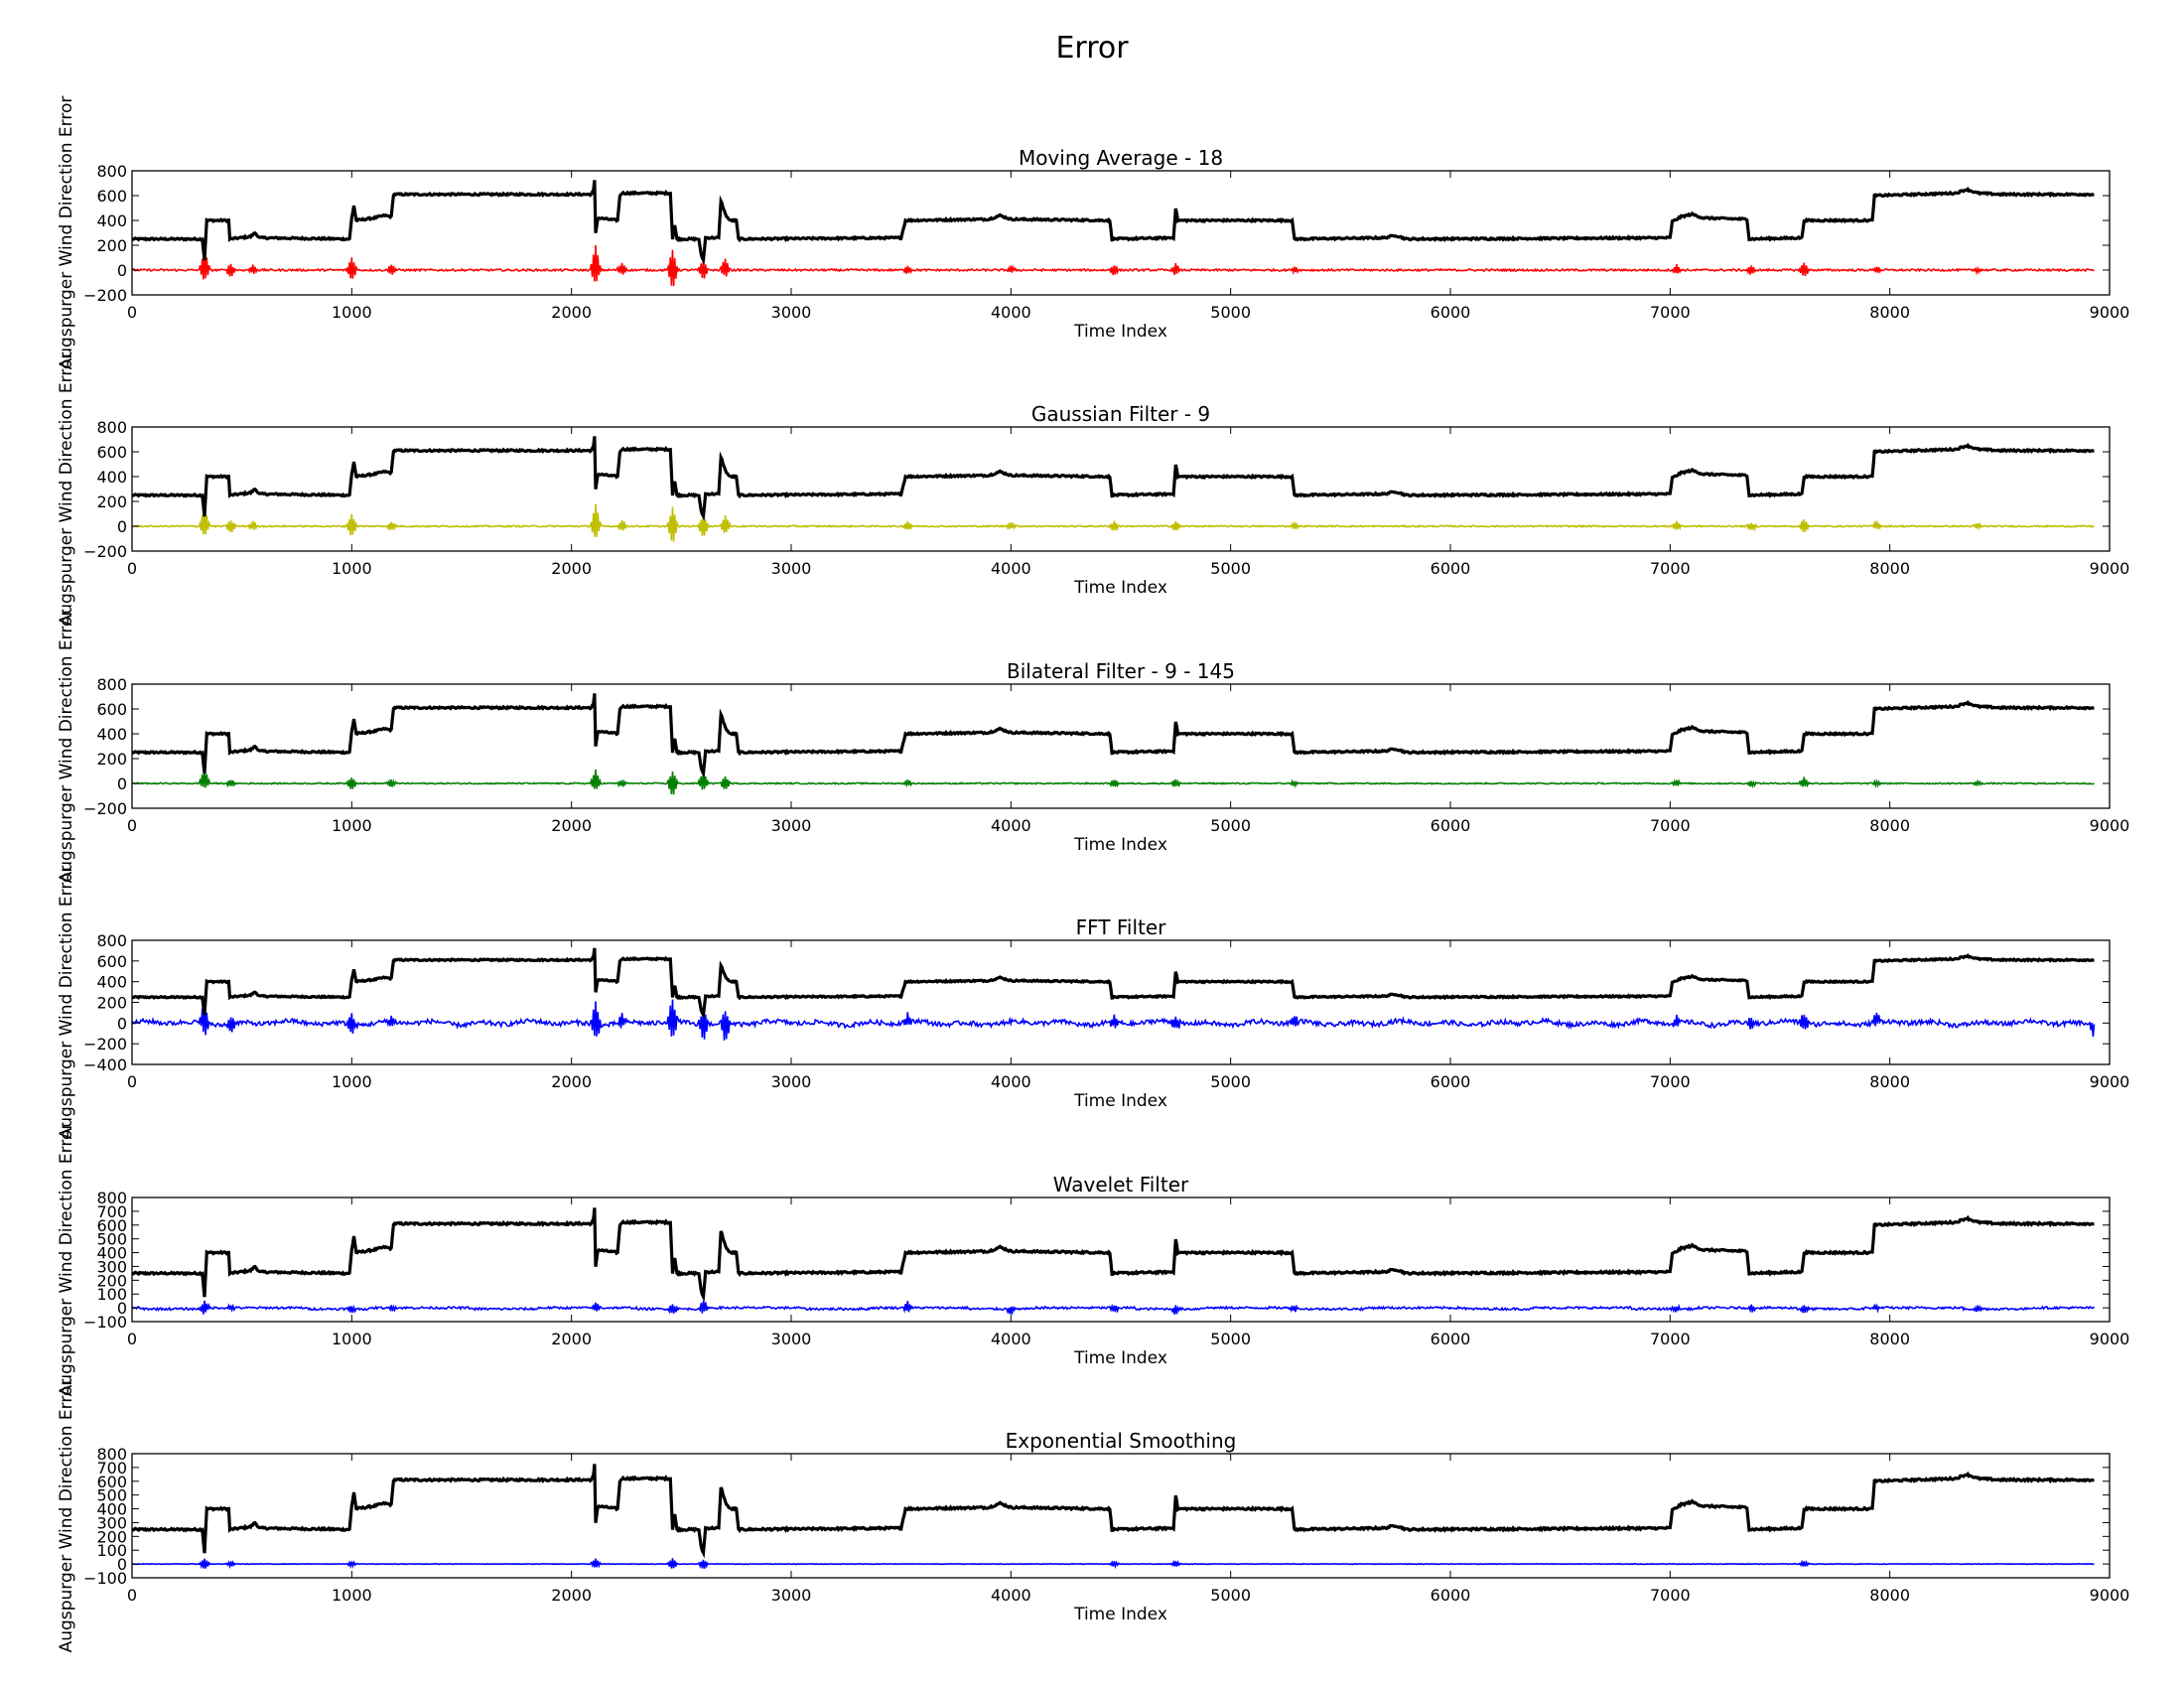  I want to click on y-tick-label: −100, so click(105, 1578).